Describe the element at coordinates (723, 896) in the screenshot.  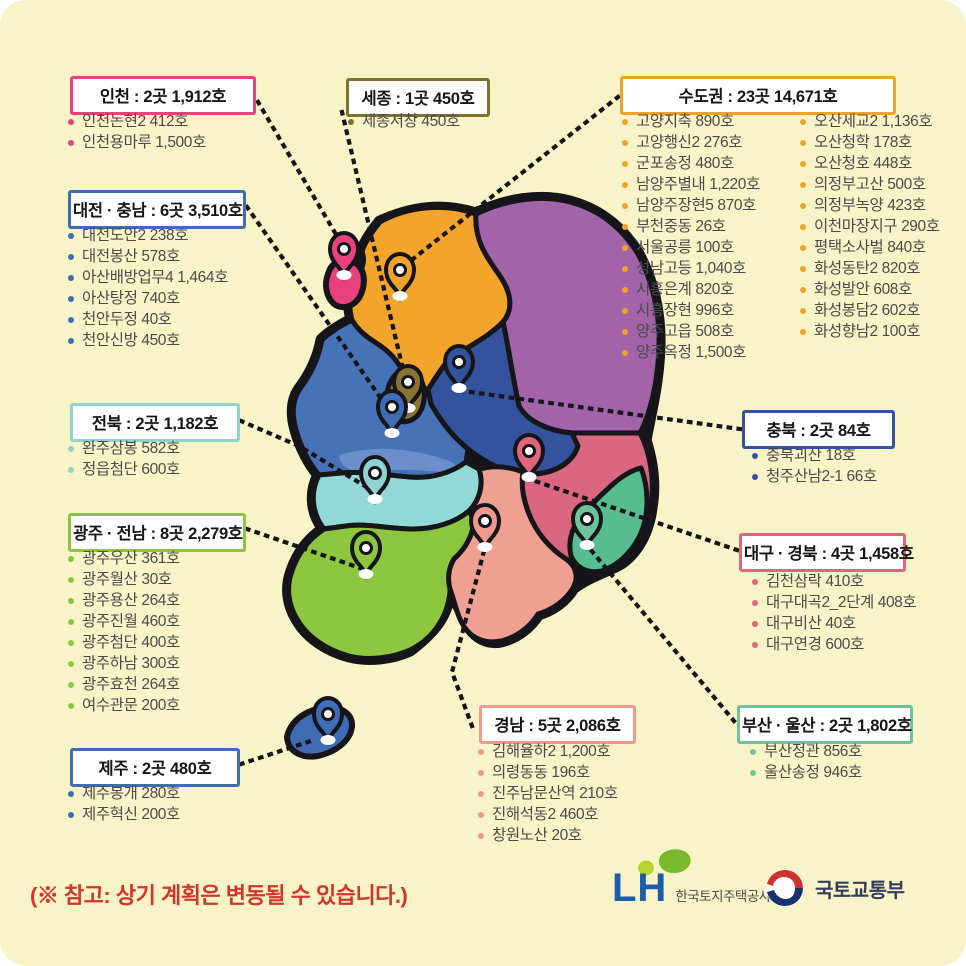
I see `lh-company-name: 한국토지주택공사` at that location.